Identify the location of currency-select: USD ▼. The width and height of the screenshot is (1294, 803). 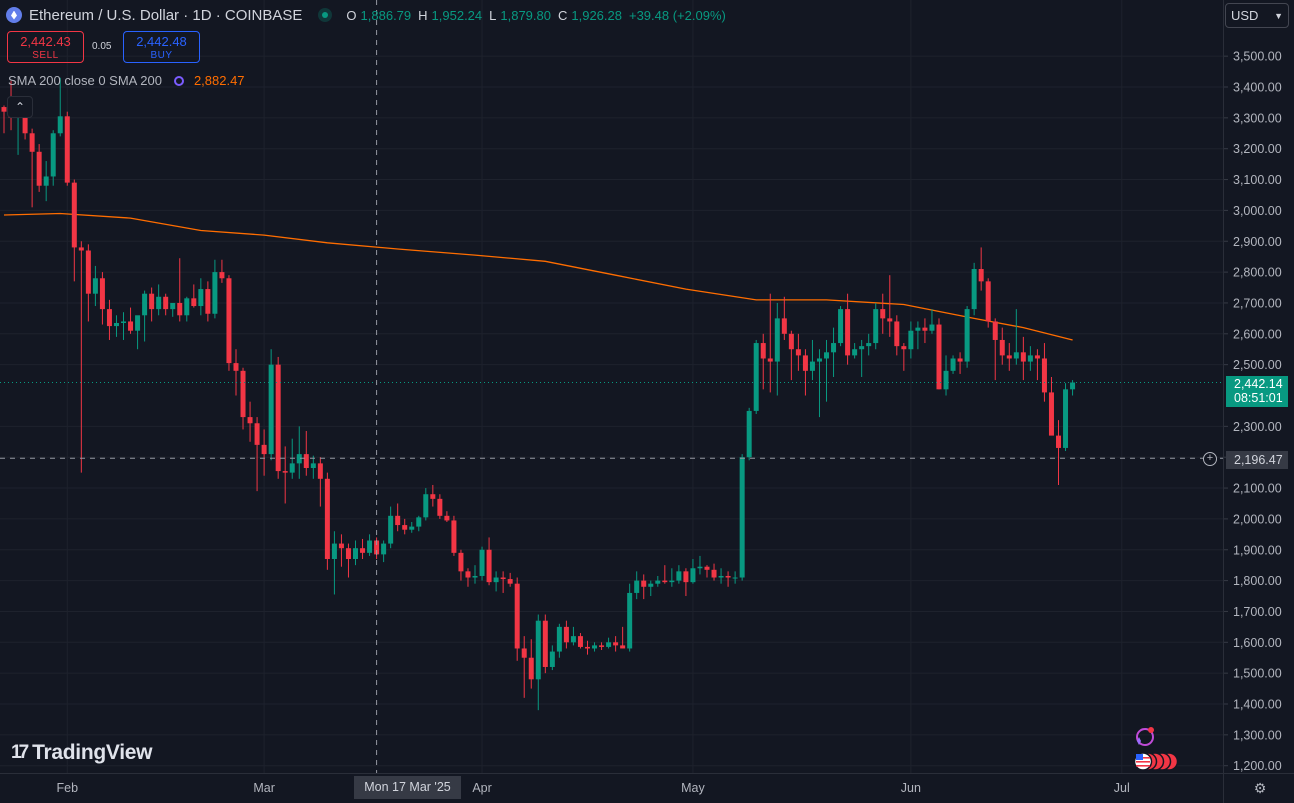
(1257, 15).